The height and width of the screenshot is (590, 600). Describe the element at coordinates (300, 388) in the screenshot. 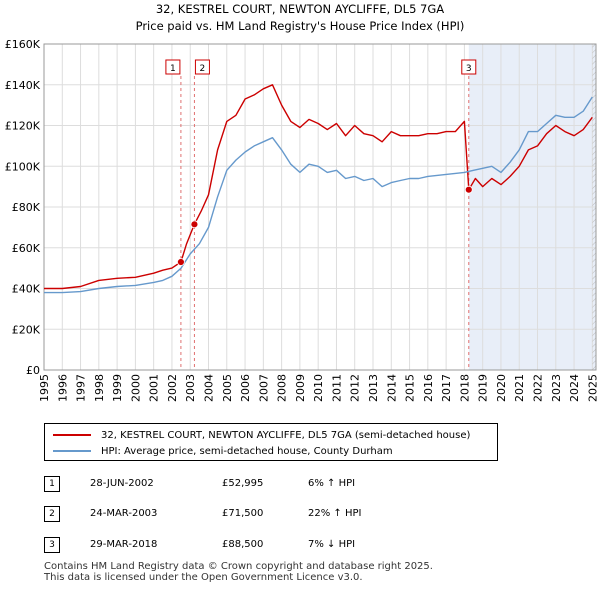

I see `x-tick-label: 2009` at that location.